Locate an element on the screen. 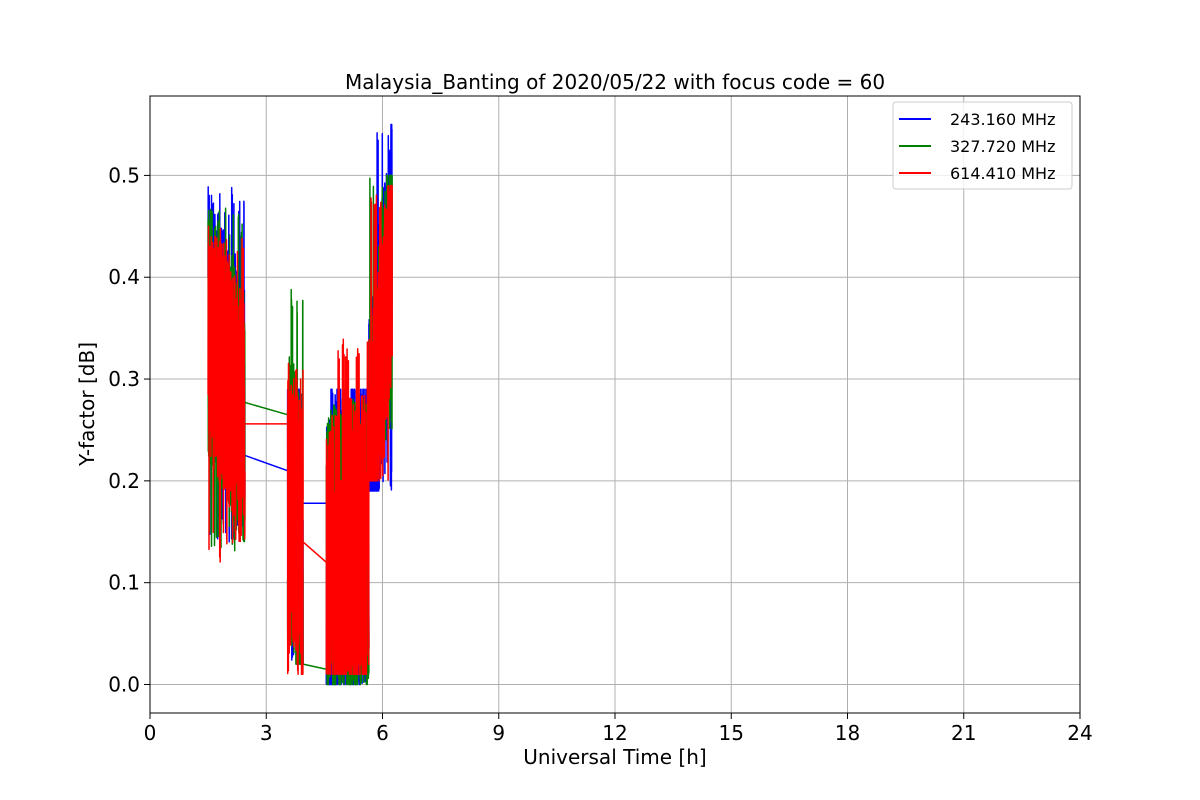 Image resolution: width=1200 pixels, height=800 pixels. y-tick-label-4: 0.4 is located at coordinates (124, 277).